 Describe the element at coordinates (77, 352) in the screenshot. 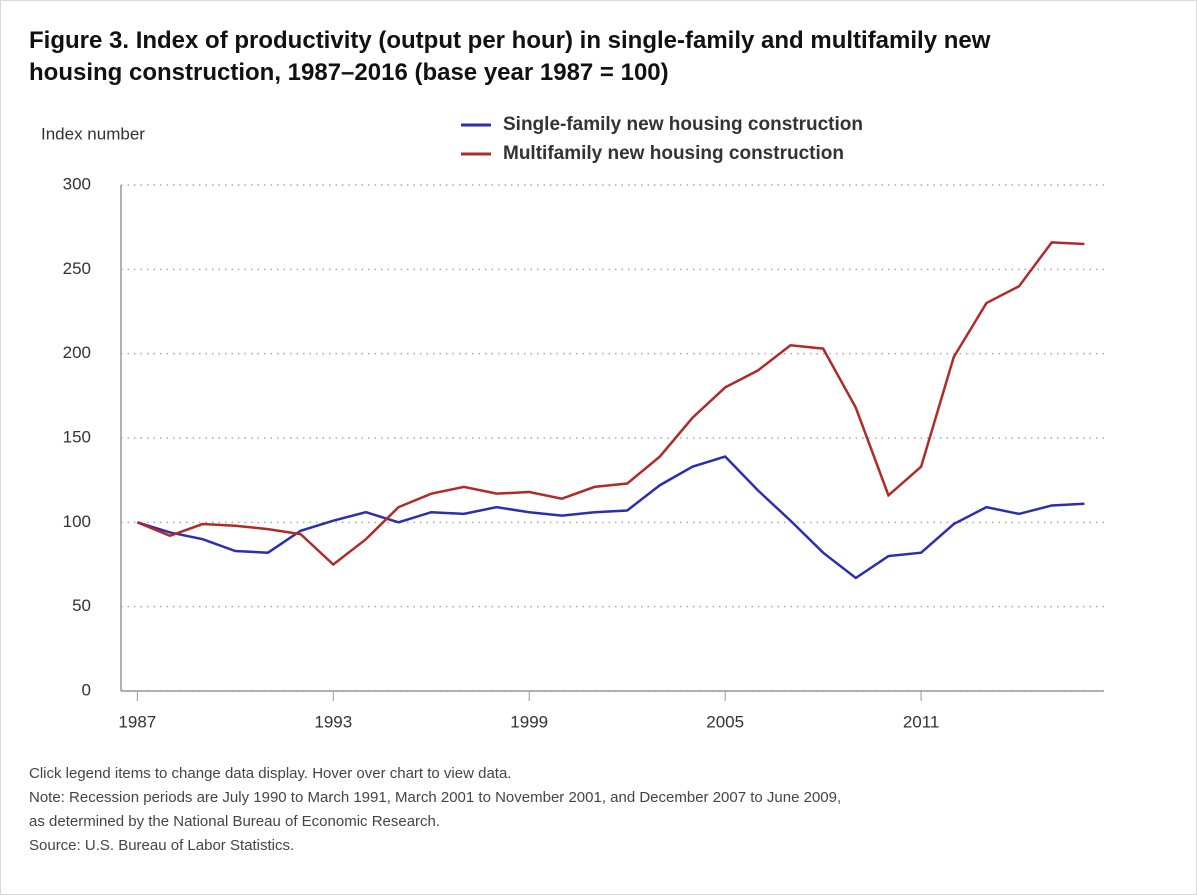

I see `y-tick-label: 200` at that location.